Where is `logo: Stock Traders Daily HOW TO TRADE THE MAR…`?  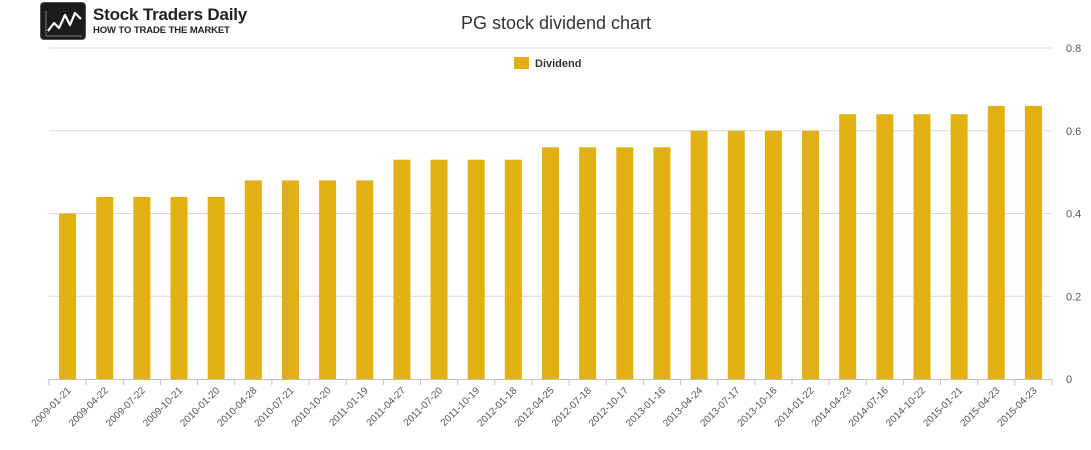 logo: Stock Traders Daily HOW TO TRADE THE MAR… is located at coordinates (143, 22).